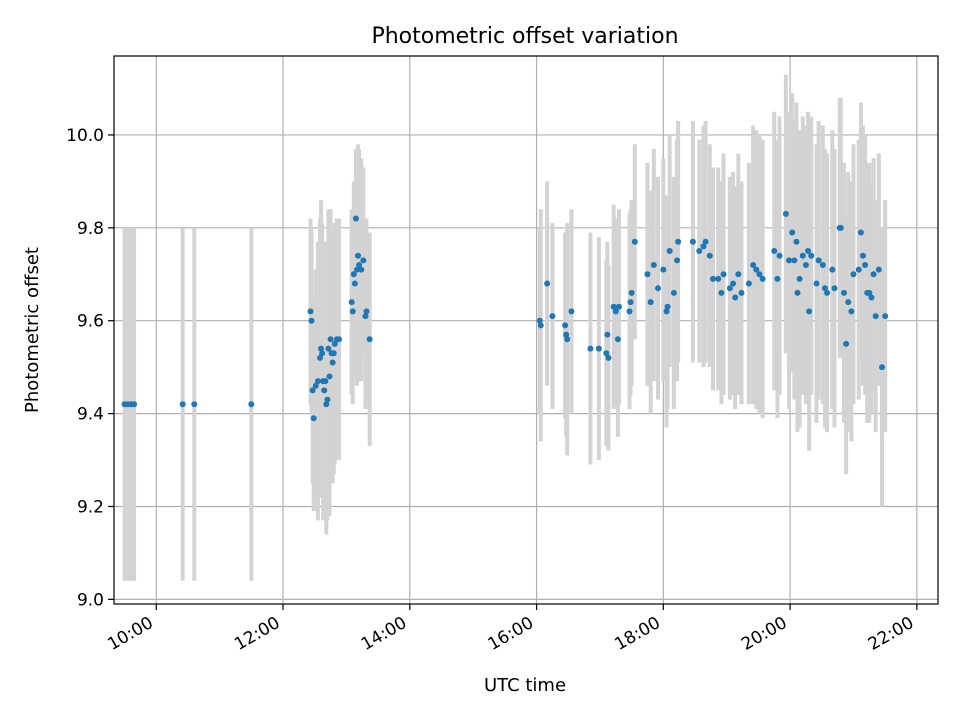 The height and width of the screenshot is (720, 960). Describe the element at coordinates (85, 136) in the screenshot. I see `y-tick-label-5: 10.0` at that location.